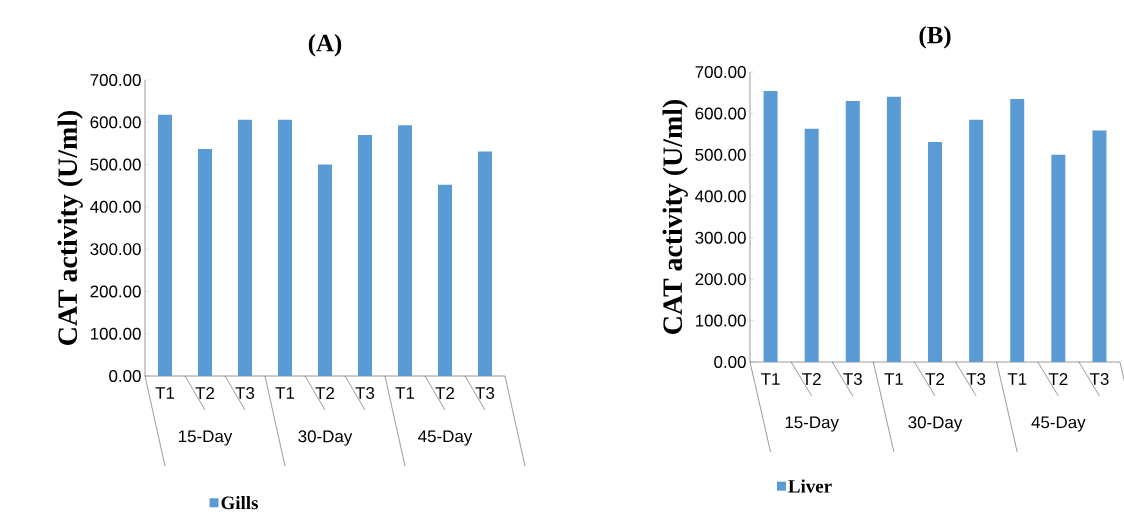 This screenshot has width=1124, height=515. Describe the element at coordinates (239, 502) in the screenshot. I see `legend-label: Gills` at that location.